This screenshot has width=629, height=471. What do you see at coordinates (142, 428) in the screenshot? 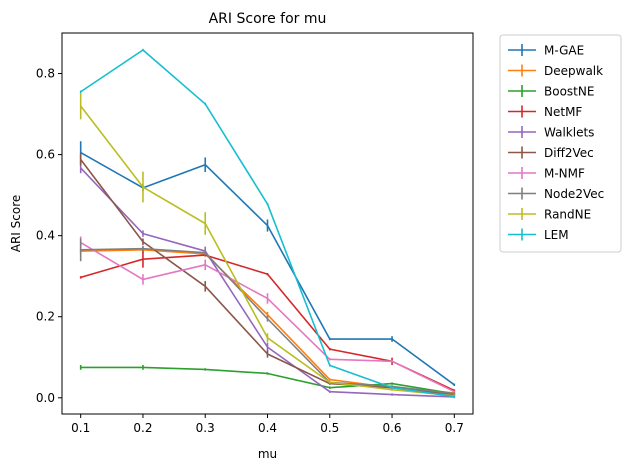
I see `x-tick-label: 0.2` at bounding box center [142, 428].